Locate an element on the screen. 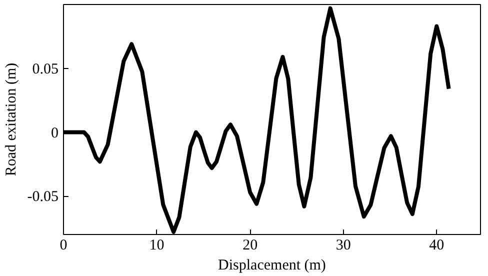 This screenshot has height=276, width=488. x-tick-label: 20 is located at coordinates (250, 246).